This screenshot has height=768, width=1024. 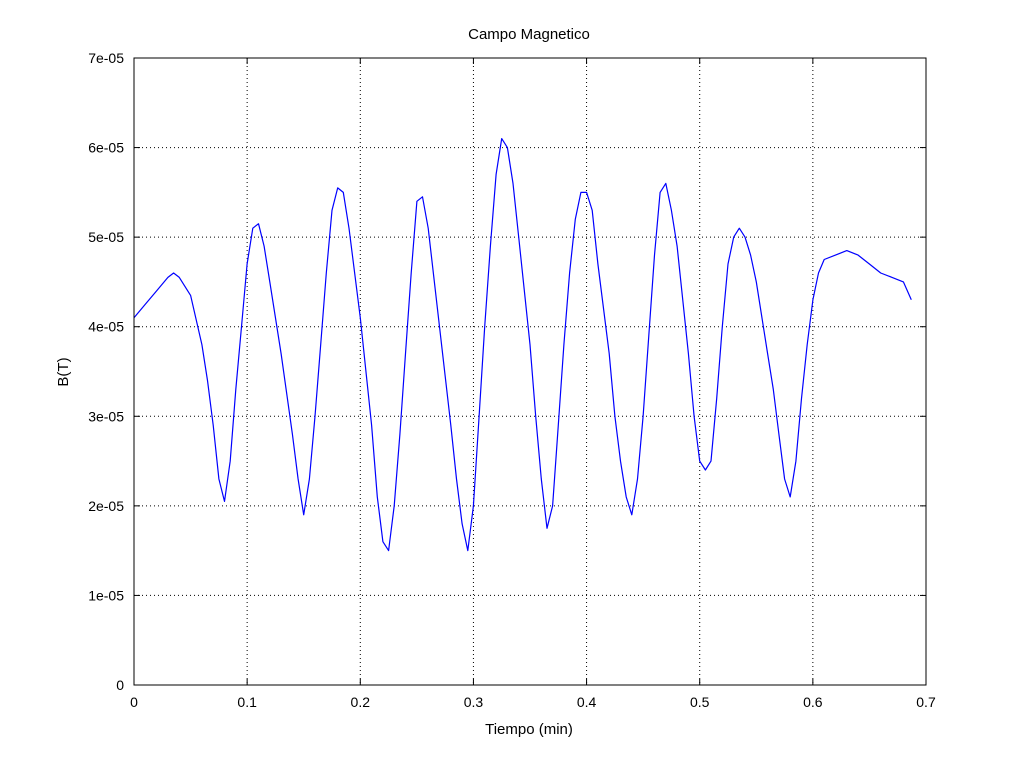 What do you see at coordinates (247, 702) in the screenshot?
I see `x-tick-label: 0.1` at bounding box center [247, 702].